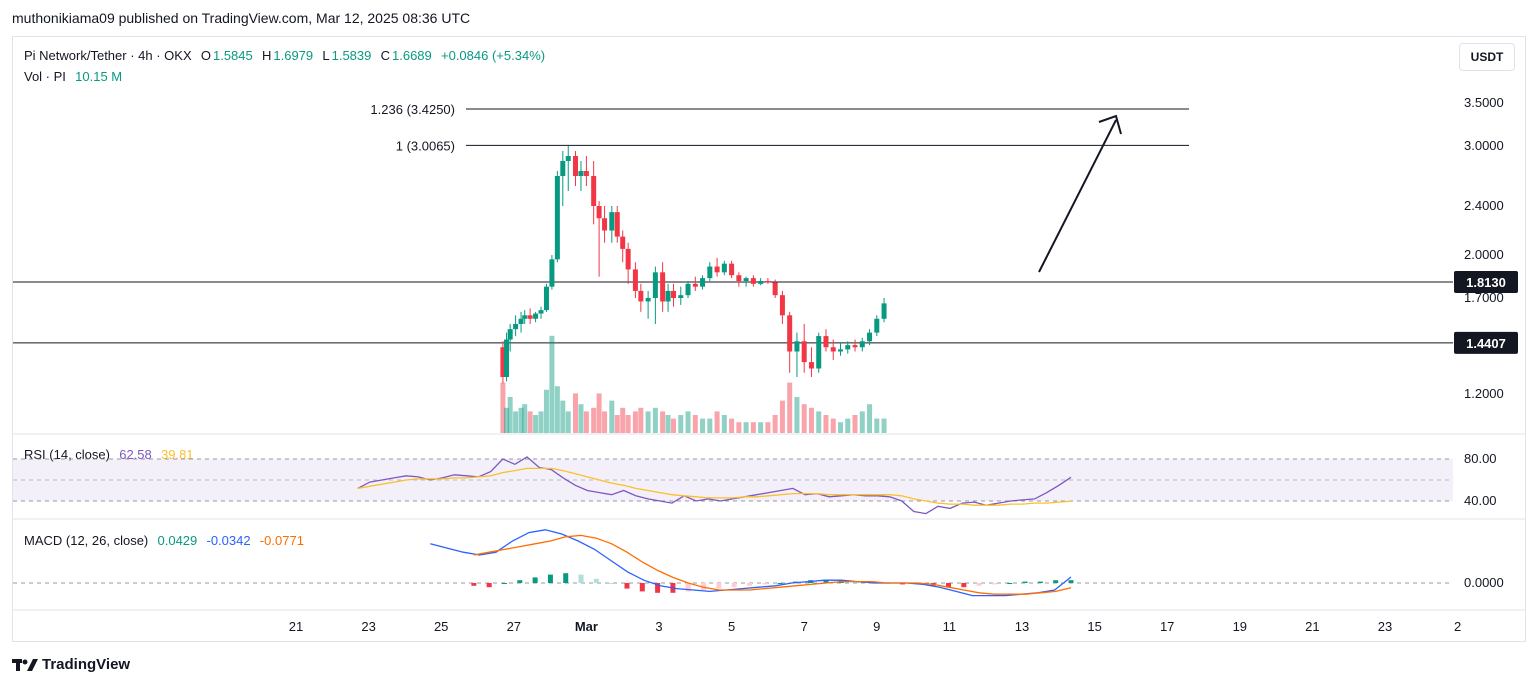 The width and height of the screenshot is (1536, 688). What do you see at coordinates (876, 626) in the screenshot?
I see `time-tick-label: 9` at bounding box center [876, 626].